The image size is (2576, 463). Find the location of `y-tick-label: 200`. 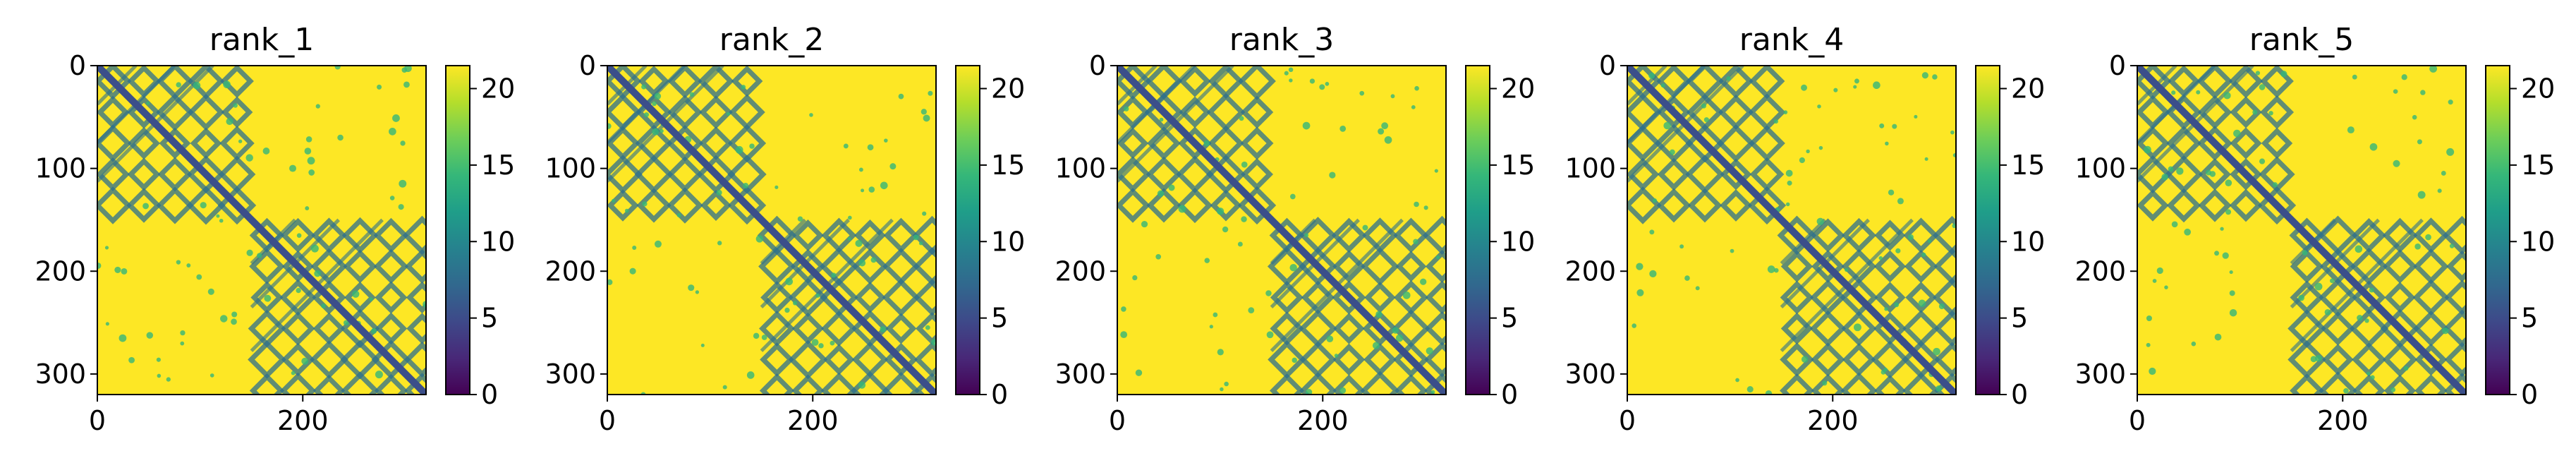

y-tick-label: 200 is located at coordinates (61, 271).